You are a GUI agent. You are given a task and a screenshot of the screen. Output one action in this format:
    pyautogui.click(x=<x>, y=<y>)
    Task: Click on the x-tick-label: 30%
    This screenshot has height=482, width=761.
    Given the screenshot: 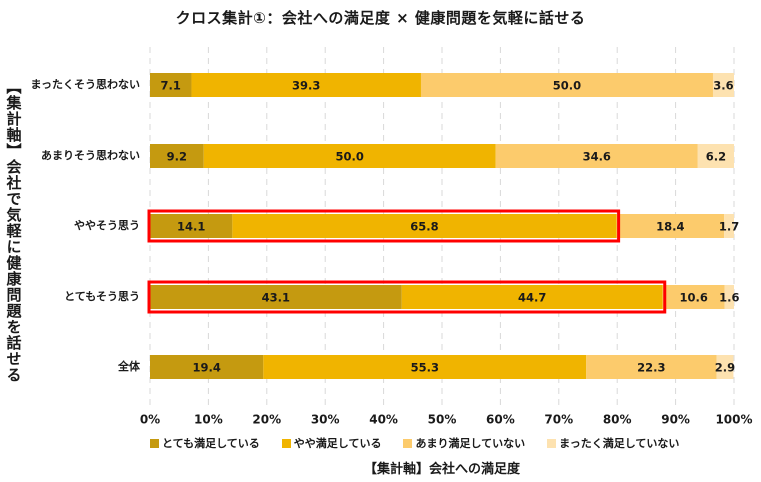 What is the action you would take?
    pyautogui.click(x=325, y=420)
    